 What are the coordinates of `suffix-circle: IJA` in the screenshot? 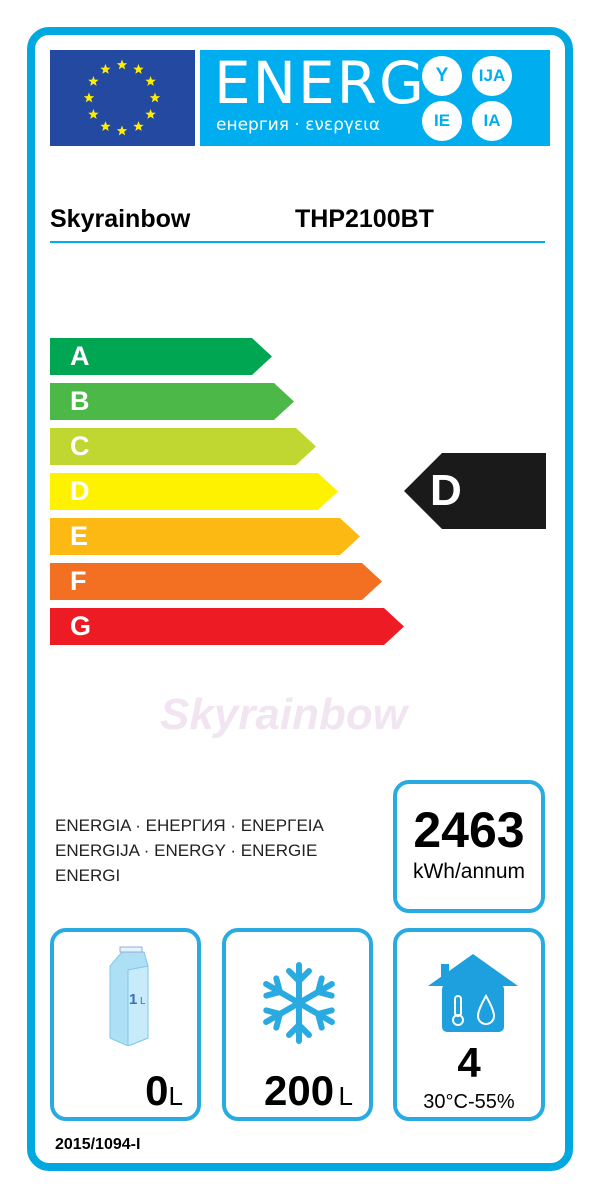 It's located at (492, 76).